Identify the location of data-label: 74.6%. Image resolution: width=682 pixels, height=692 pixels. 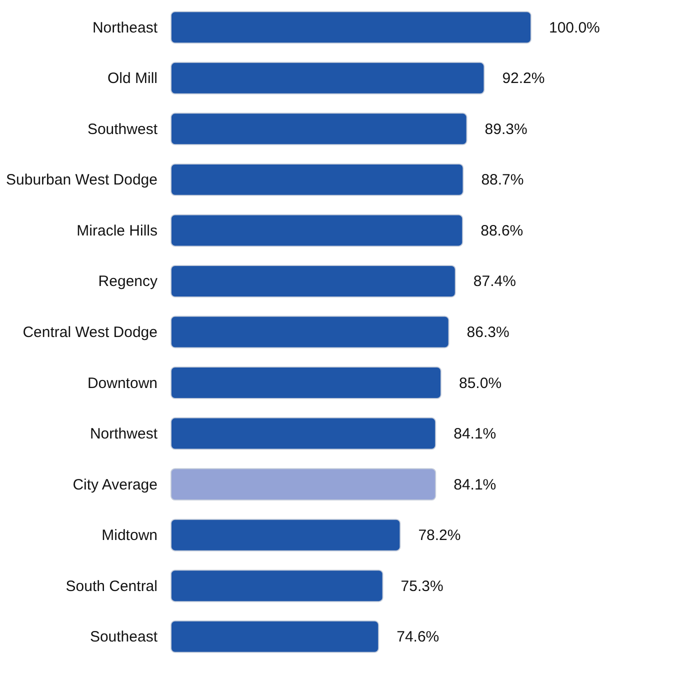
(418, 637).